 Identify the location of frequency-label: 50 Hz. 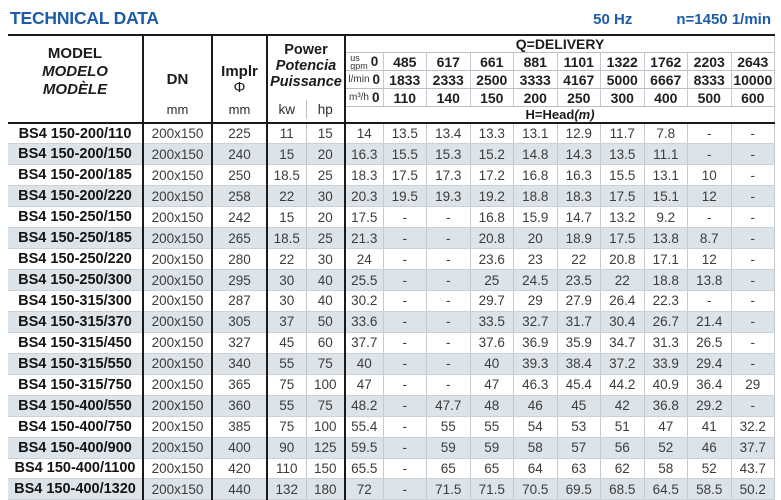
(613, 19).